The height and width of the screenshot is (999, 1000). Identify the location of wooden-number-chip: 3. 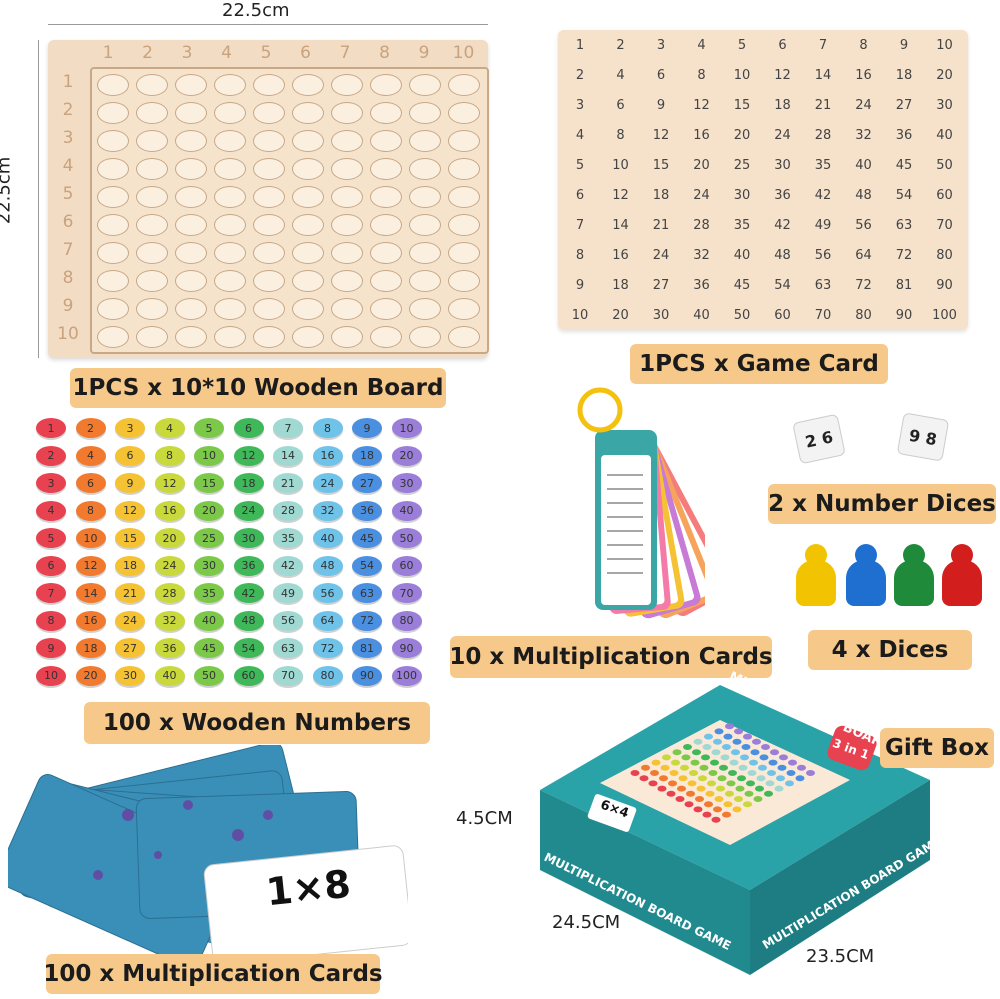
(51, 483).